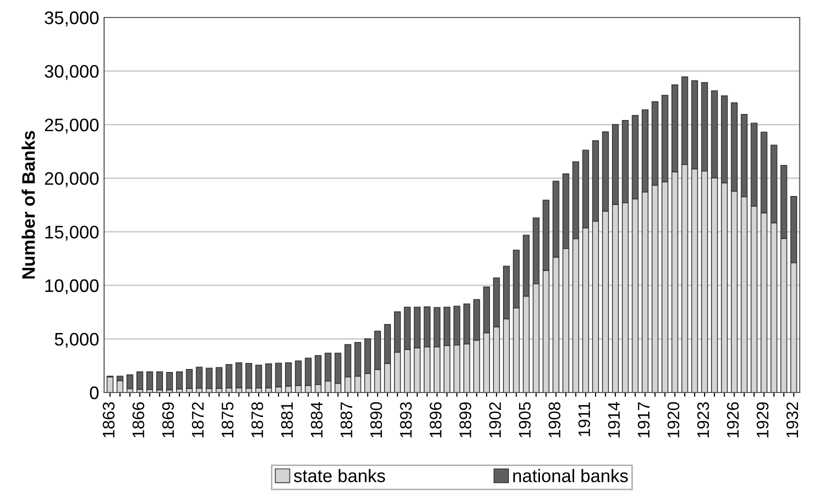 This screenshot has height=500, width=833. I want to click on y-tick-label: 5,000, so click(76, 340).